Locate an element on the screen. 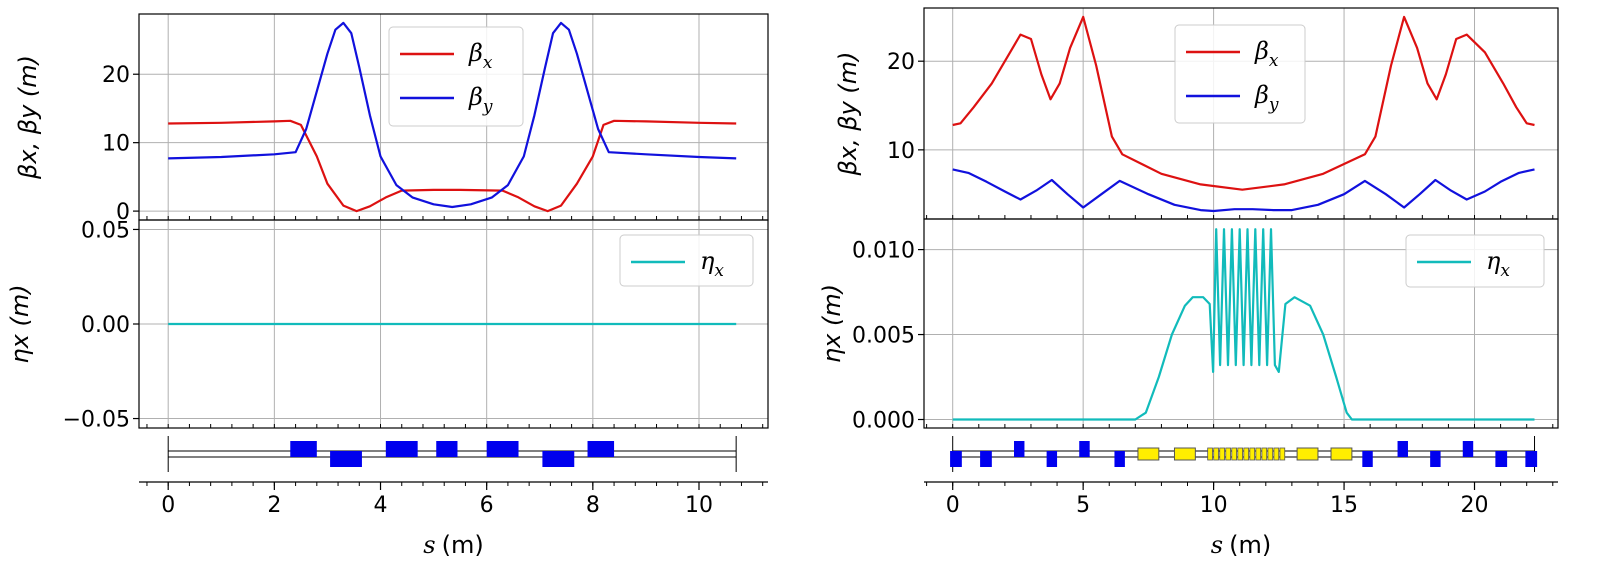 The width and height of the screenshot is (1598, 574). left-x-axis: 0 2 4 6 8 10 s (m) is located at coordinates (453, 520).